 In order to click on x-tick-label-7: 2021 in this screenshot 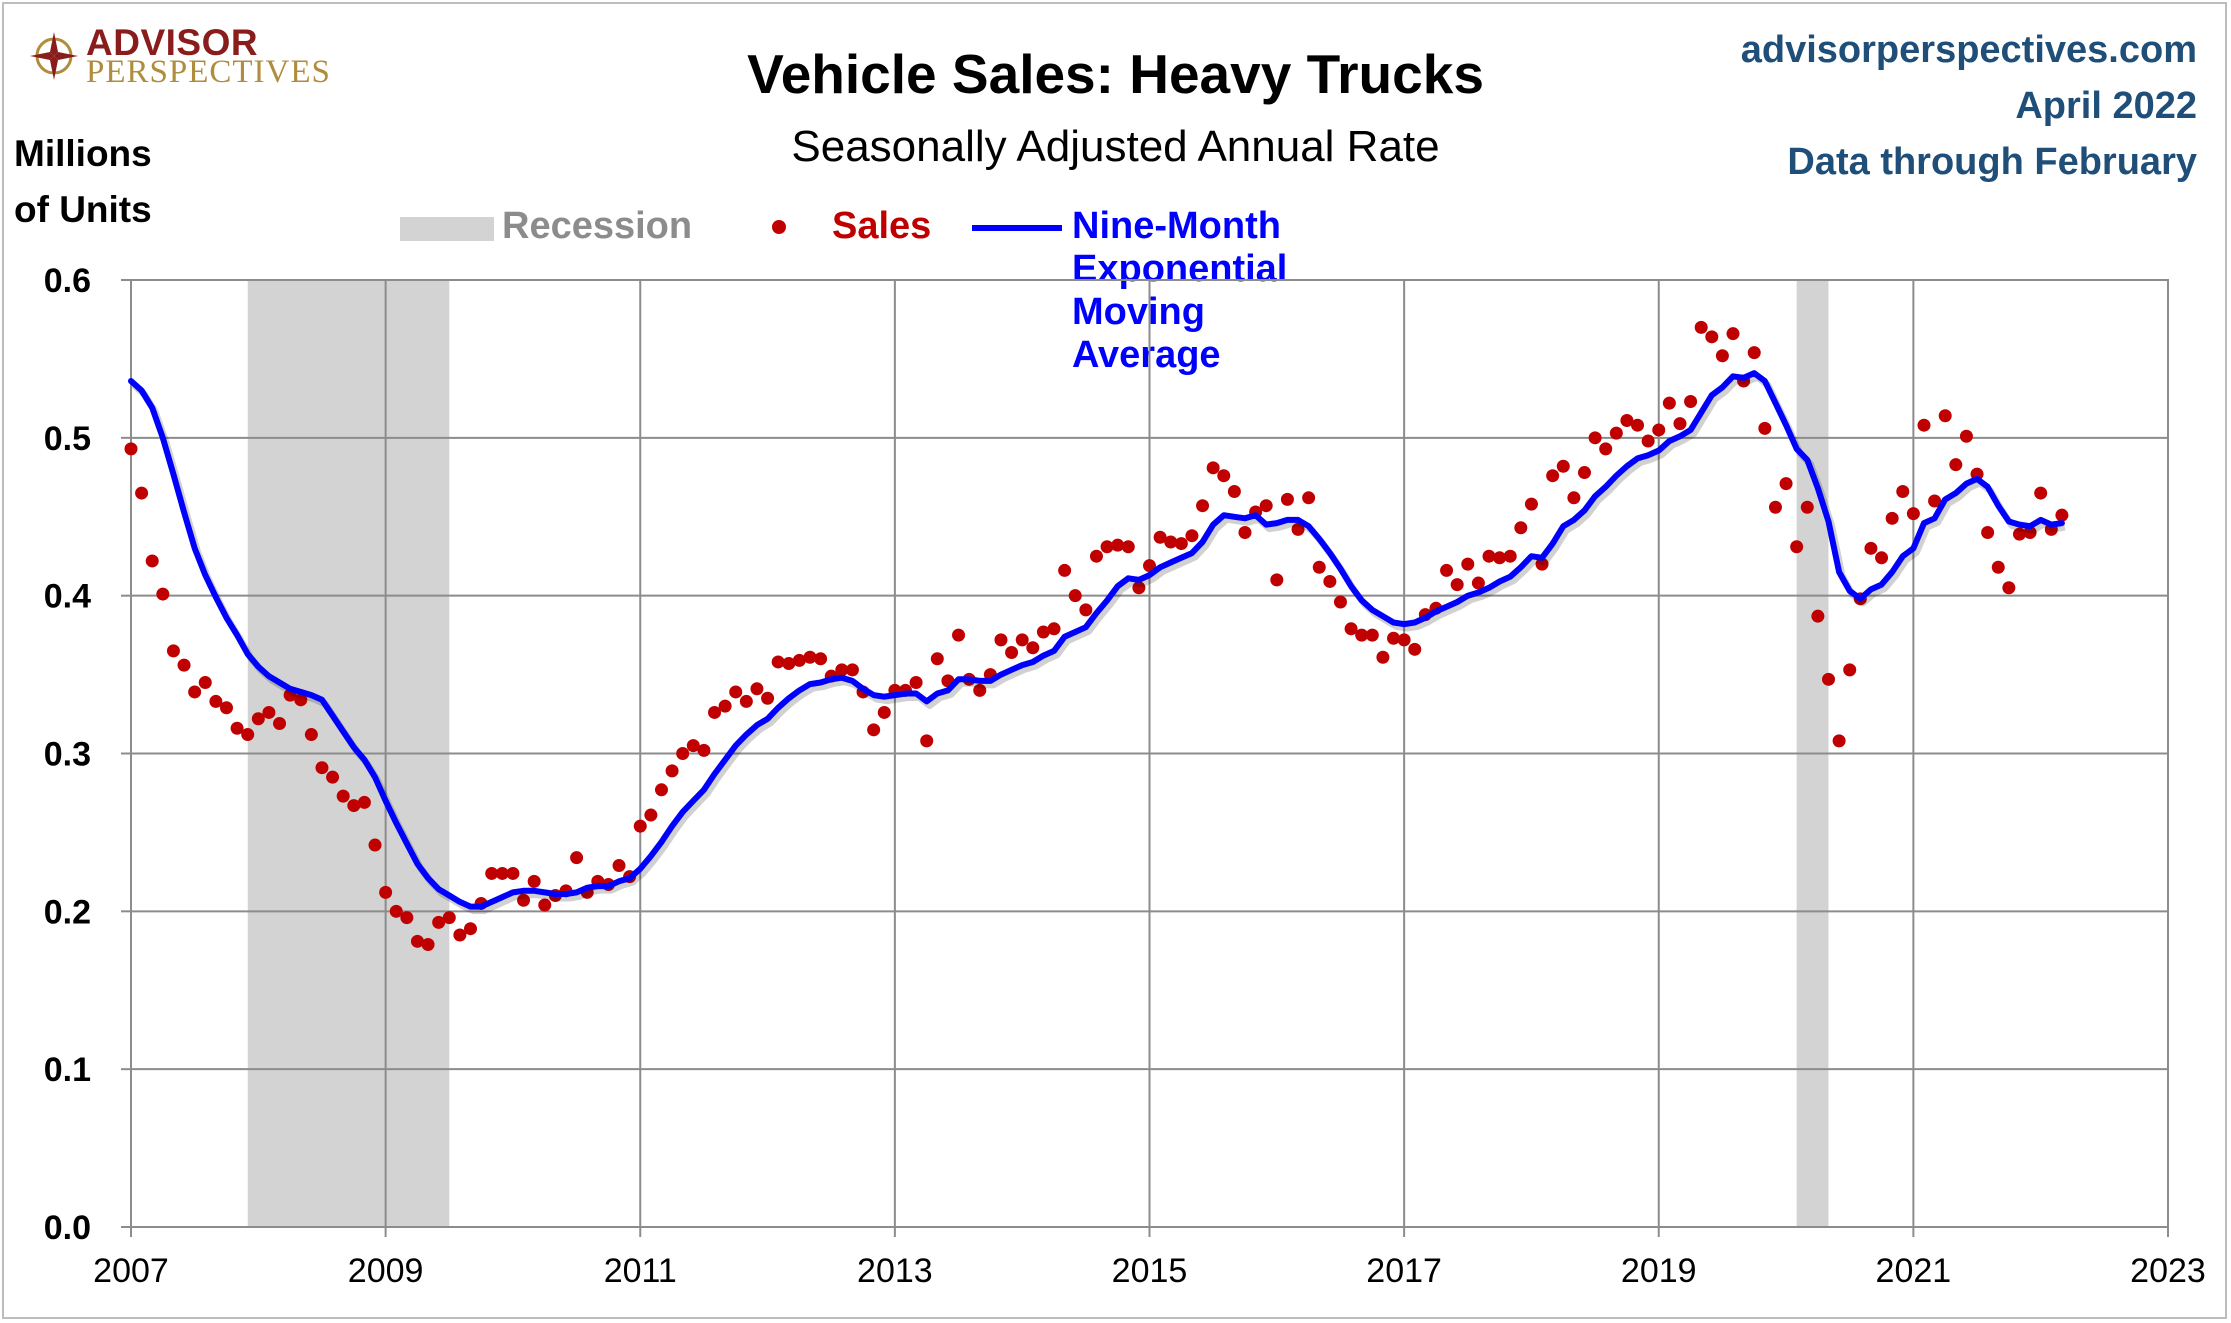, I will do `click(1914, 1271)`.